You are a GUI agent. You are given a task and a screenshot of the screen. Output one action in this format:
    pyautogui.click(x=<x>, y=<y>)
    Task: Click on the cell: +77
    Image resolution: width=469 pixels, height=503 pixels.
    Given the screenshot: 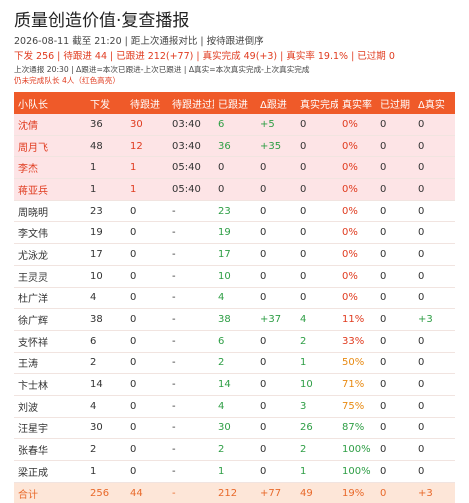 What is the action you would take?
    pyautogui.click(x=276, y=492)
    